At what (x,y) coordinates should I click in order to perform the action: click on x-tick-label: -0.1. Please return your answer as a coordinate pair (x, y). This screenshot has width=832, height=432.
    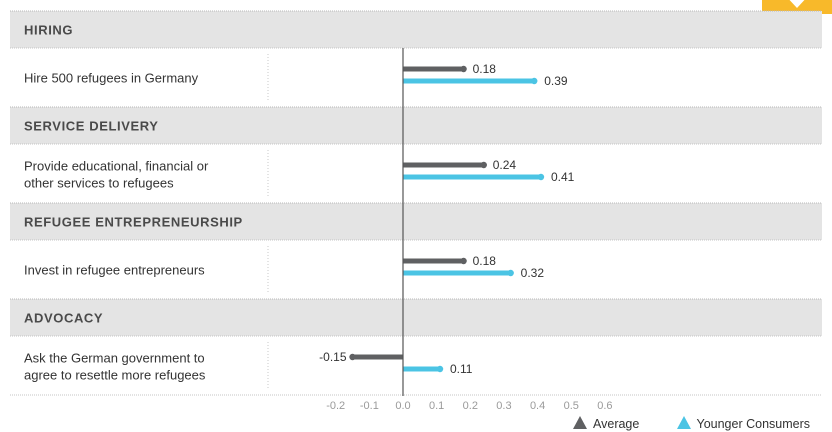
    Looking at the image, I should click on (369, 406).